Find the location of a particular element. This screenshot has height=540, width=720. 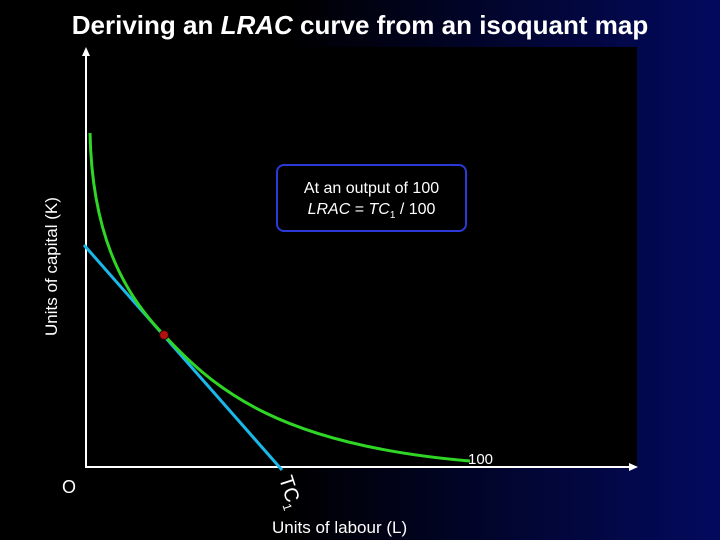

isocost-line is located at coordinates (183, 357).